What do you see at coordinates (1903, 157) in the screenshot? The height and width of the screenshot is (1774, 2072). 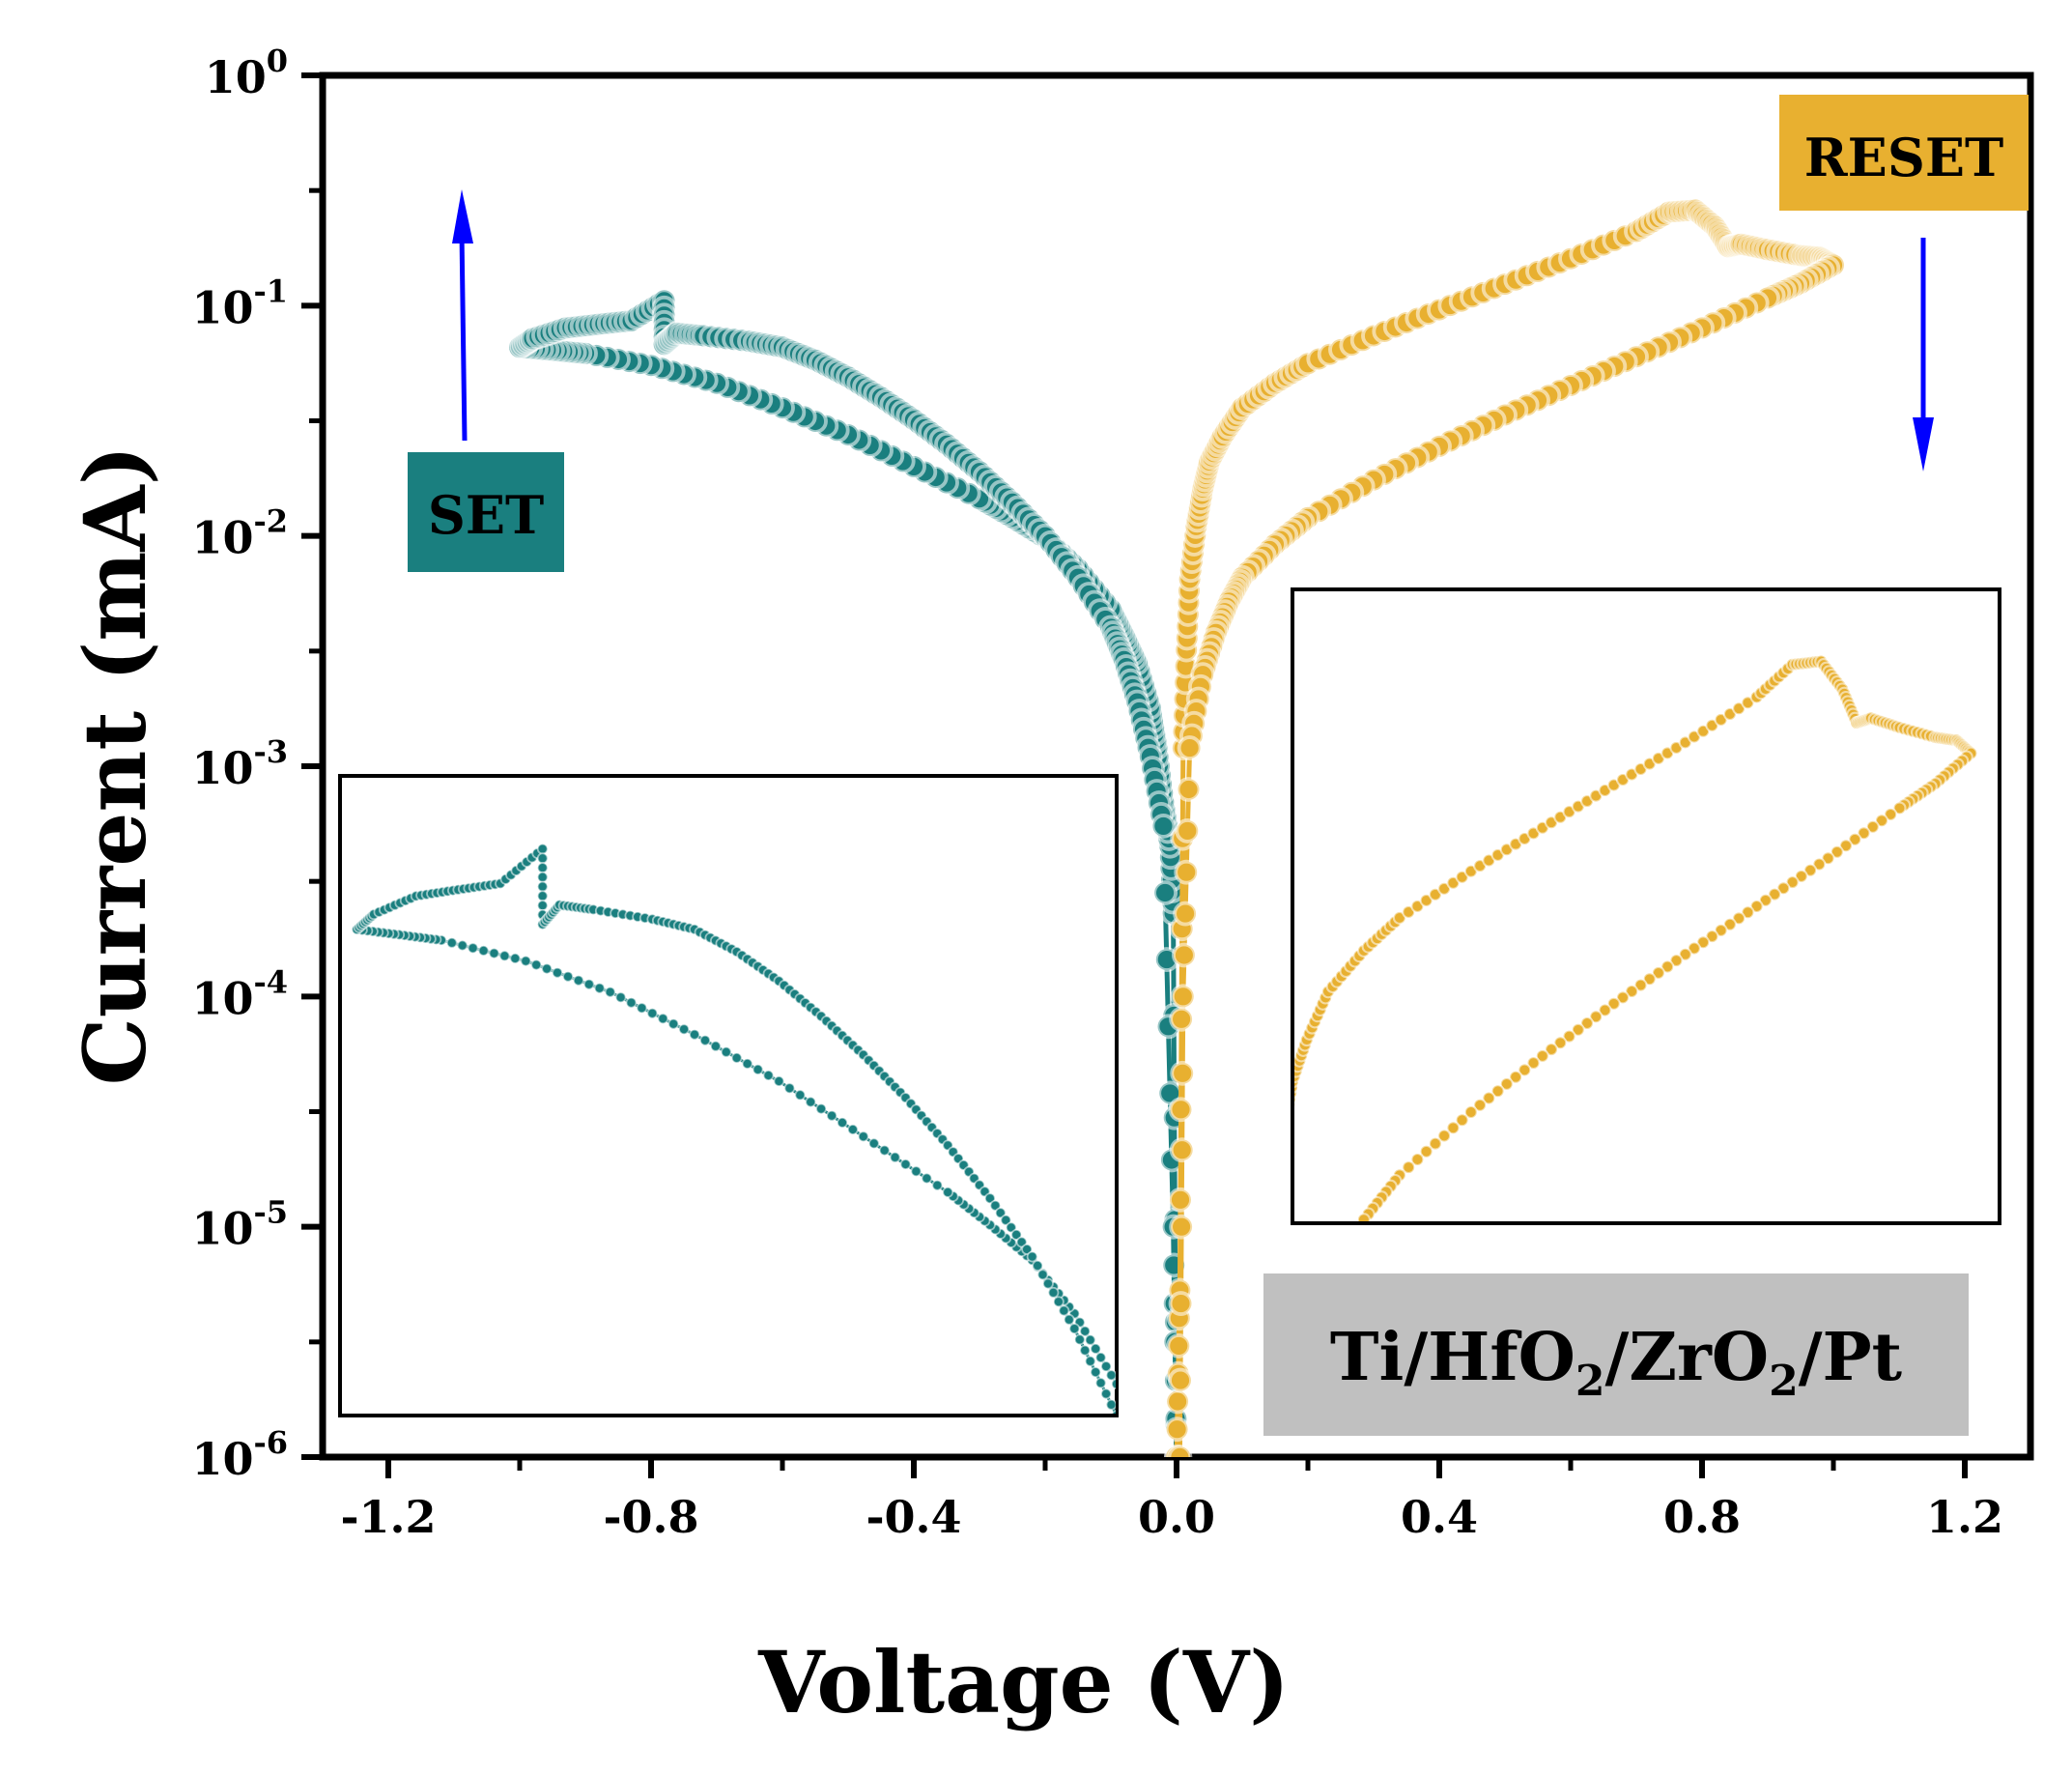 I see `reset-label: RESET` at bounding box center [1903, 157].